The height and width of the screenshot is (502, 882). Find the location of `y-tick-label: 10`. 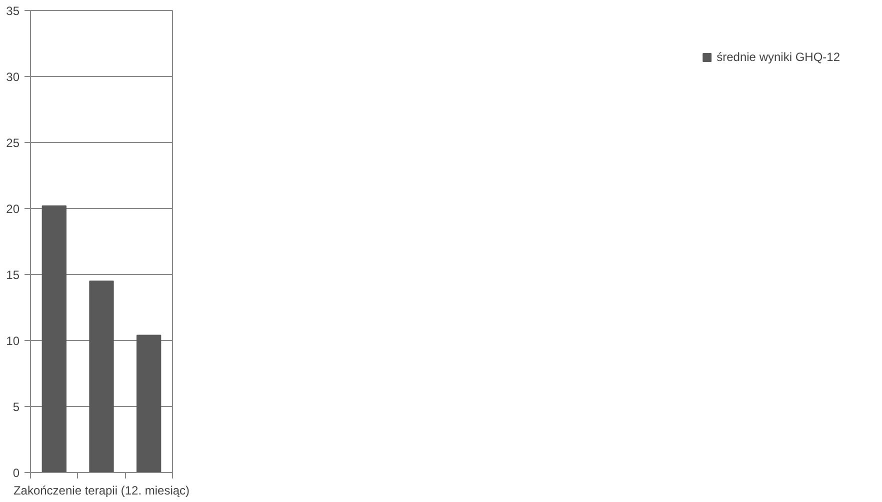

y-tick-label: 10 is located at coordinates (13, 341).